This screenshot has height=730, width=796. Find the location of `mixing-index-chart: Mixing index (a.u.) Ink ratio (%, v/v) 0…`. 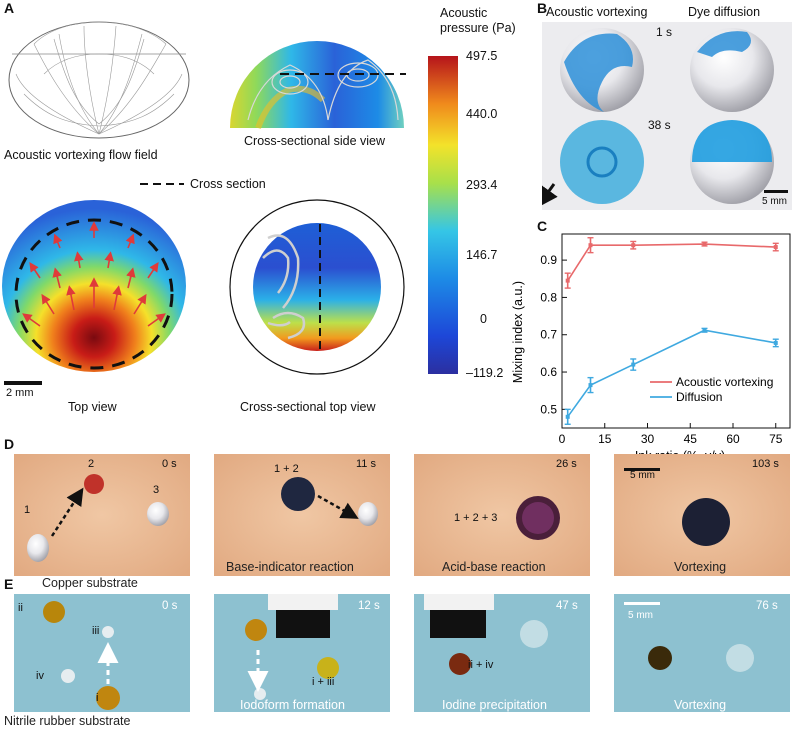

mixing-index-chart: Mixing index (a.u.) Ink ratio (%, v/v) 0… is located at coordinates (651, 348).